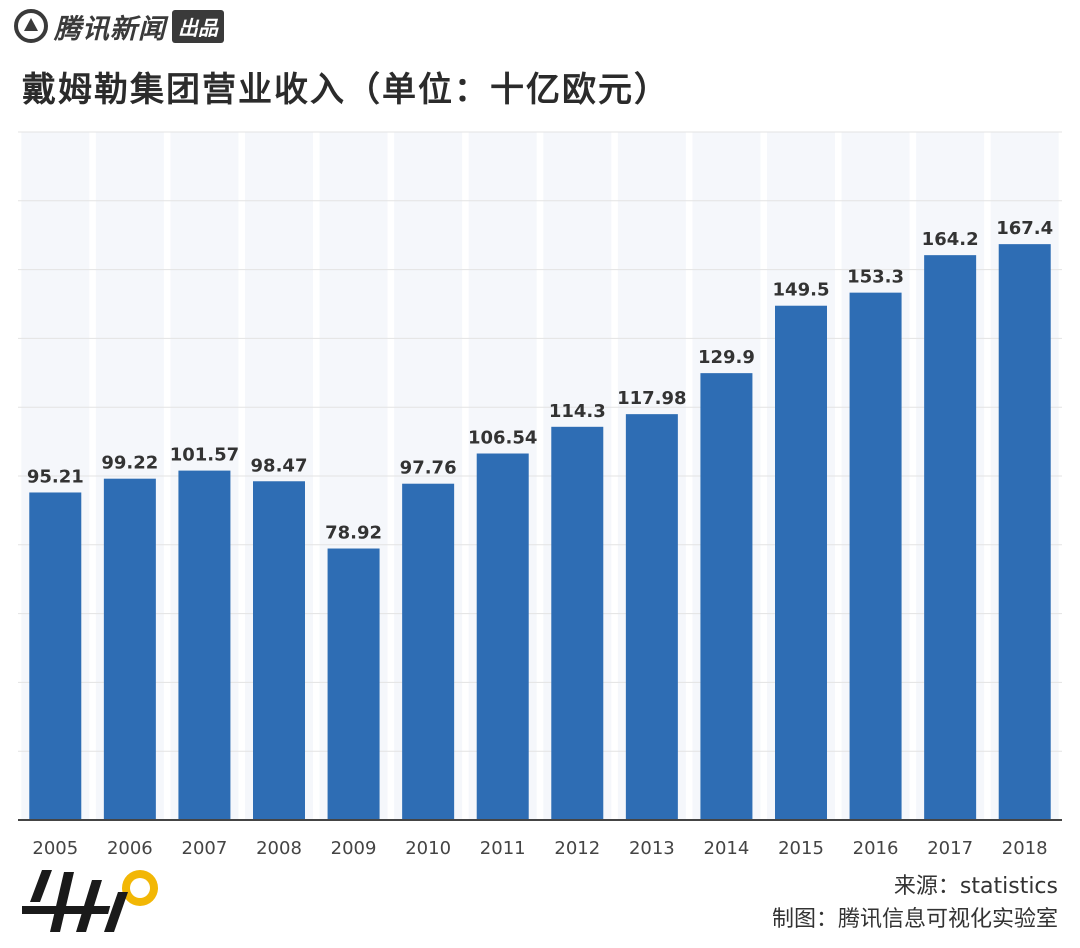  Describe the element at coordinates (354, 848) in the screenshot. I see `x-tick-label: 2009` at that location.